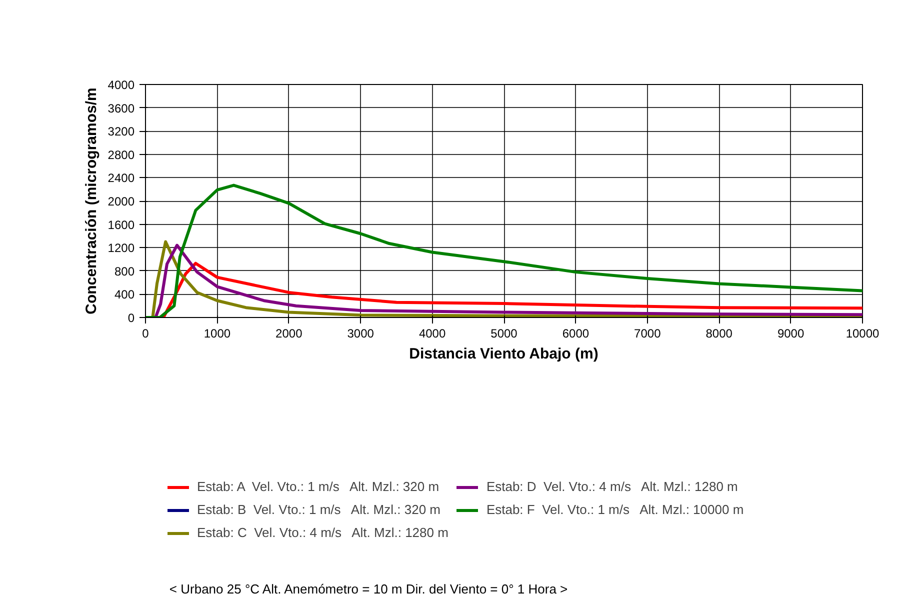 Image resolution: width=899 pixels, height=613 pixels. I want to click on y-tick-label: 1600, so click(121, 225).